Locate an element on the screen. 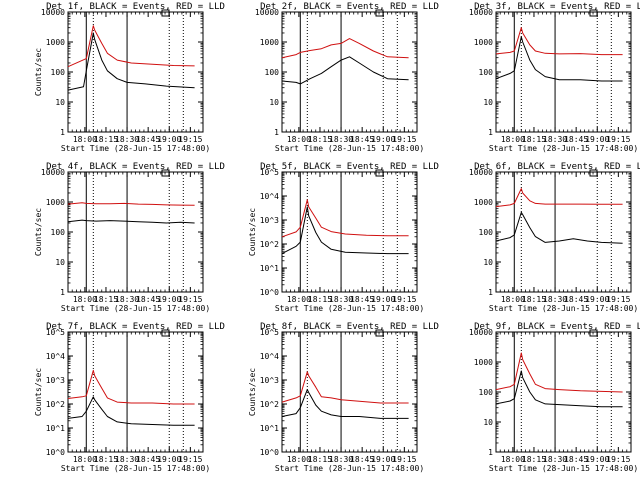 The image size is (640, 480). chart-title: Det 3f, BLACK = Events, RED = LLD is located at coordinates (557, 7).